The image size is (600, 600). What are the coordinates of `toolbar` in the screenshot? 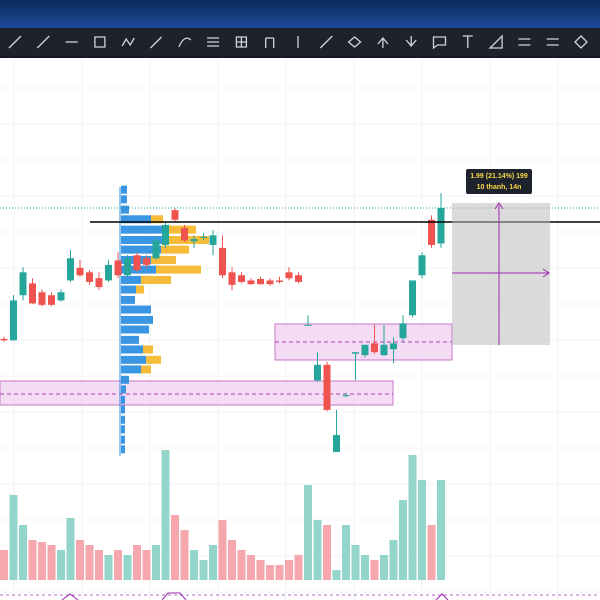 It's located at (300, 42).